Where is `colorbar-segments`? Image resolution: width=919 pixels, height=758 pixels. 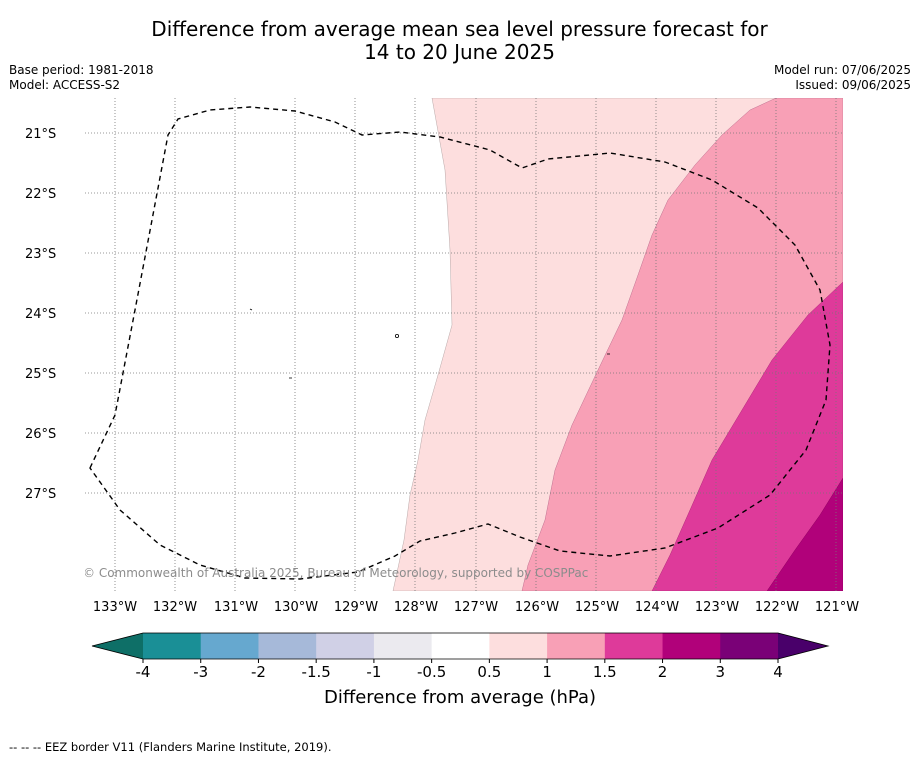 colorbar-segments is located at coordinates (461, 646).